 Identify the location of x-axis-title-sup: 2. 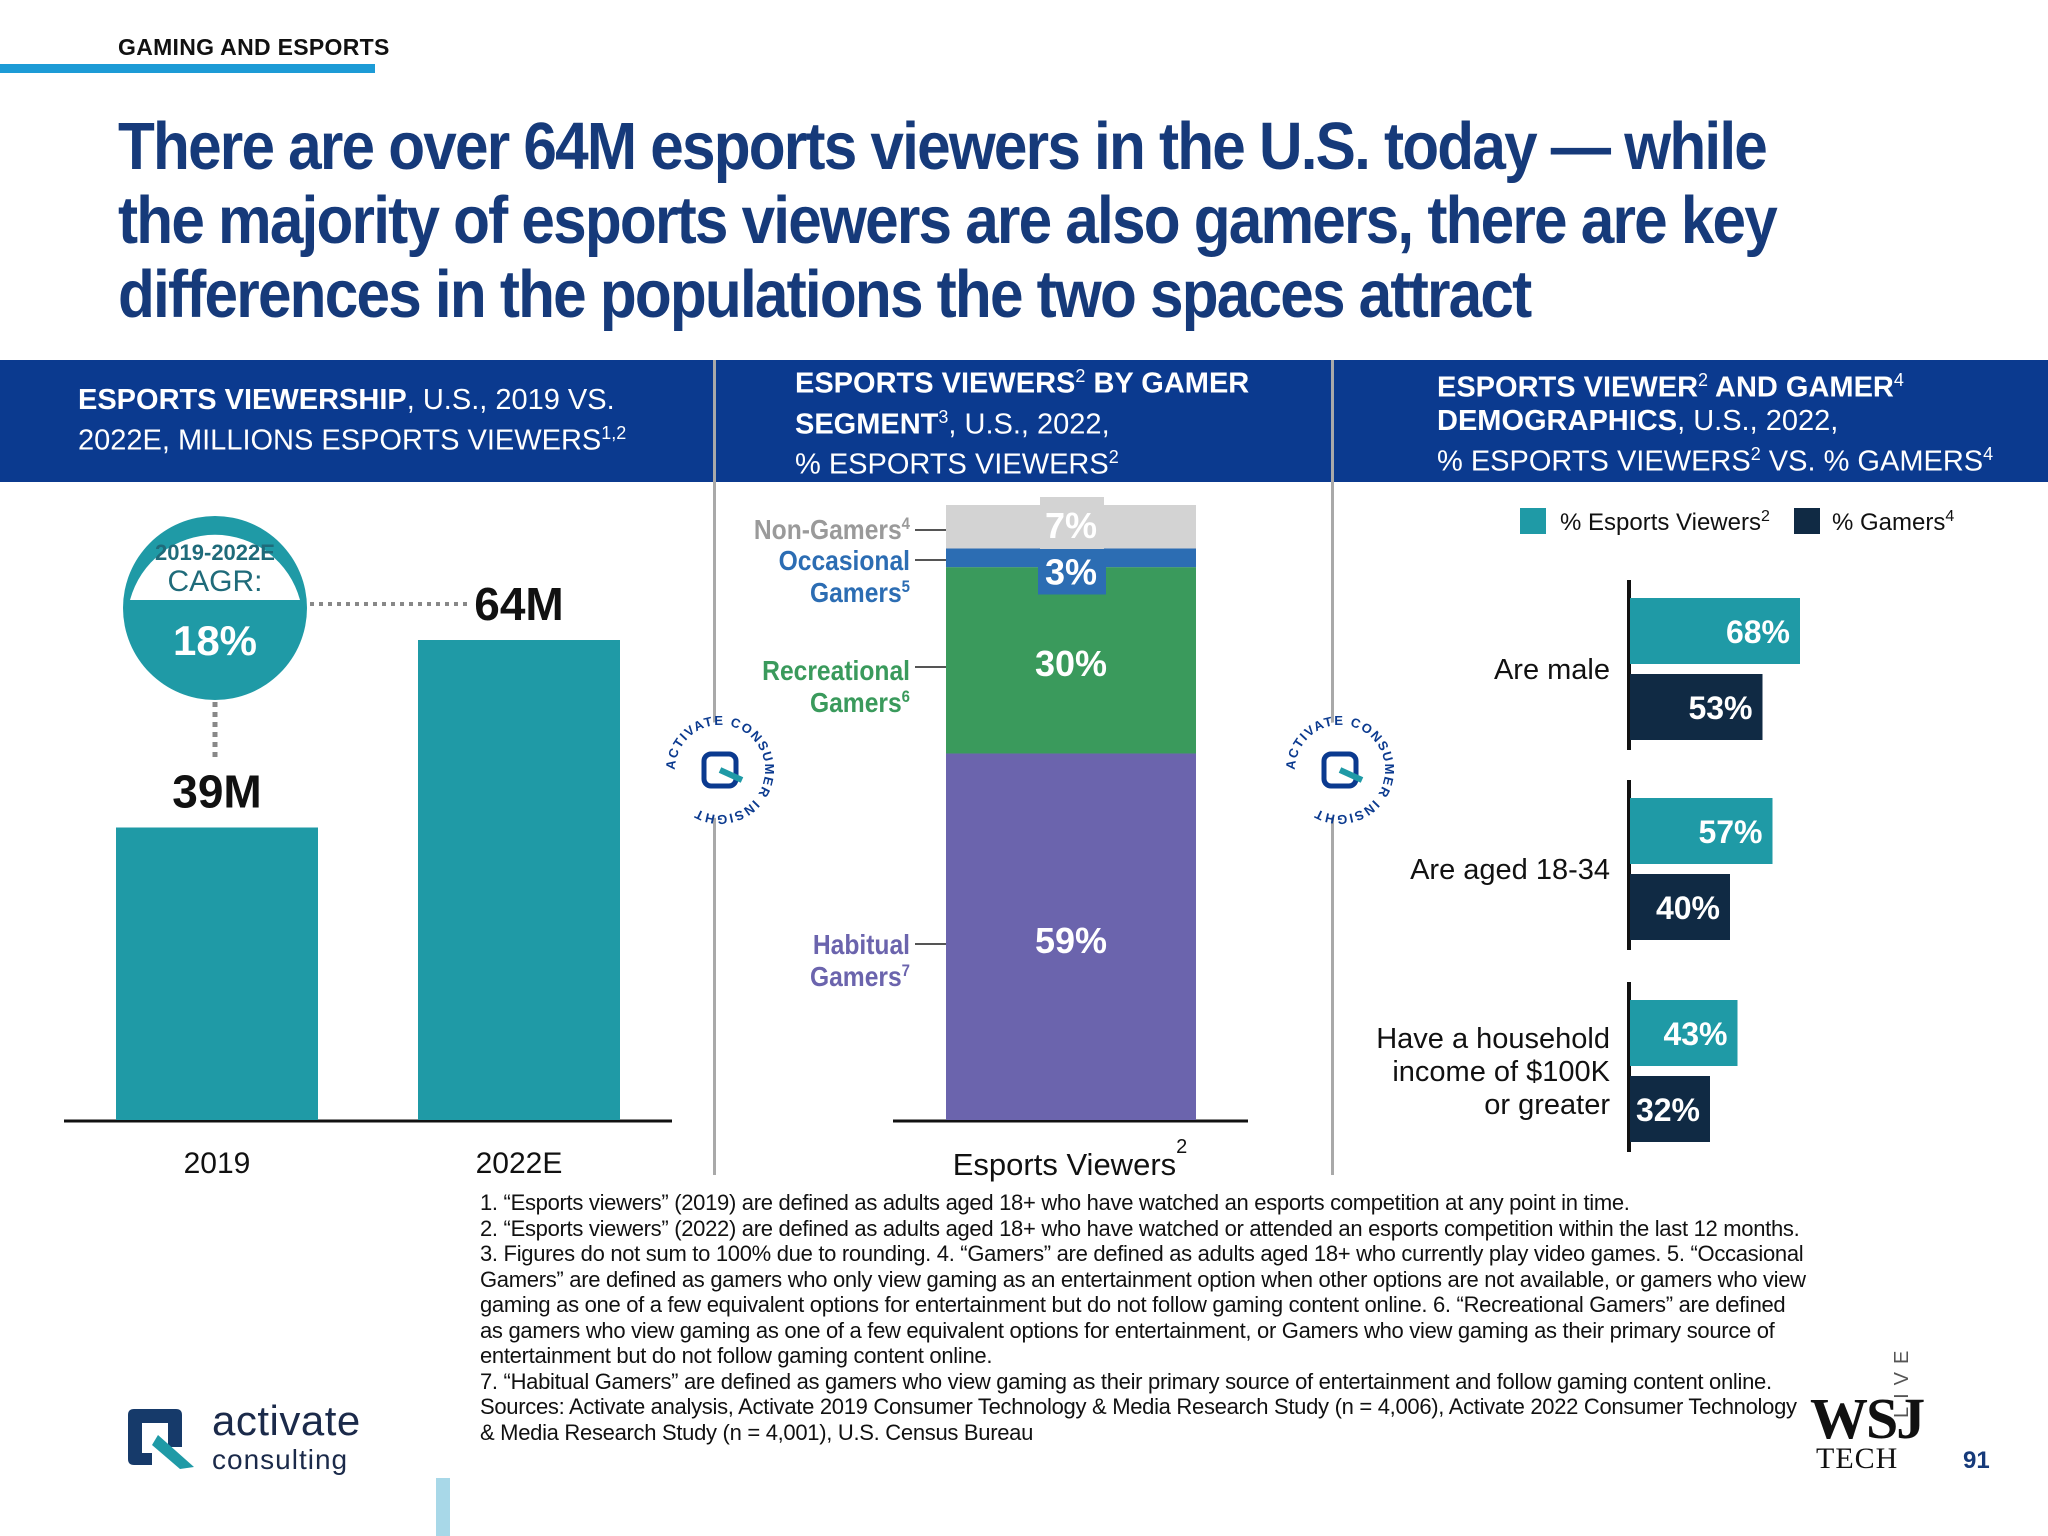
(1181, 1147).